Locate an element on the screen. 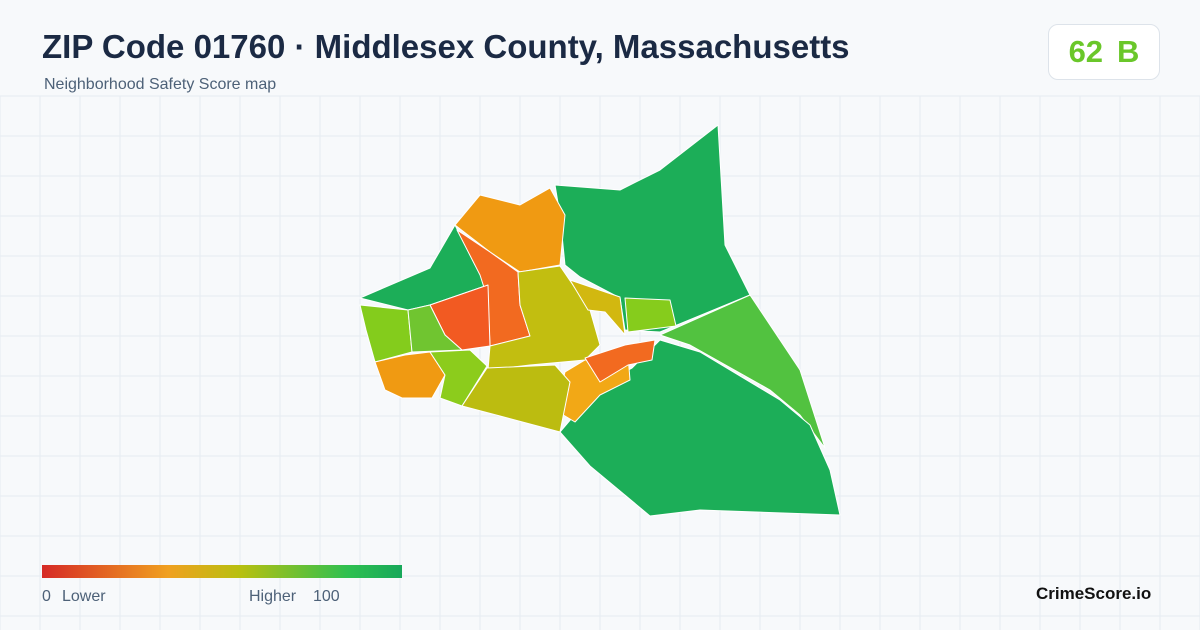 This screenshot has height=630, width=1200. legend-bar is located at coordinates (222, 571).